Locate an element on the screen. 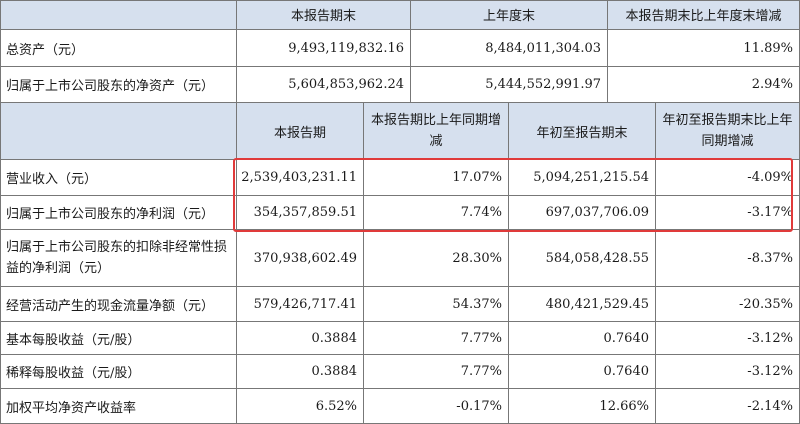 The image size is (800, 424). top-header-period-end: 本报告期末 is located at coordinates (324, 15).